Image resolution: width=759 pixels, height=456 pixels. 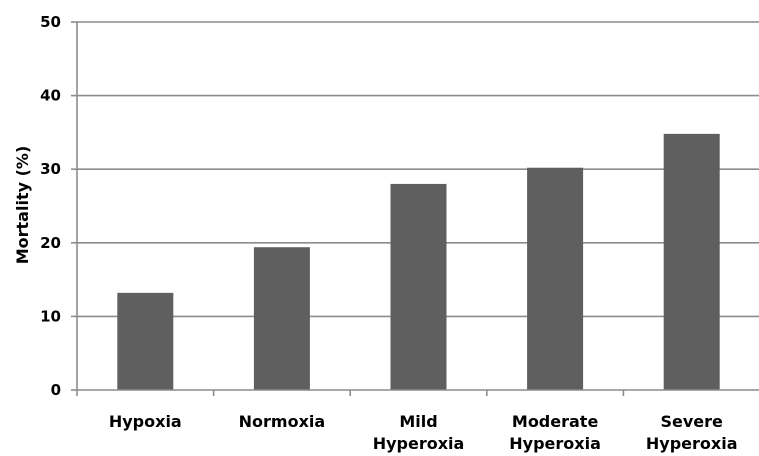 What do you see at coordinates (56, 390) in the screenshot?
I see `y-tick-label: 0` at bounding box center [56, 390].